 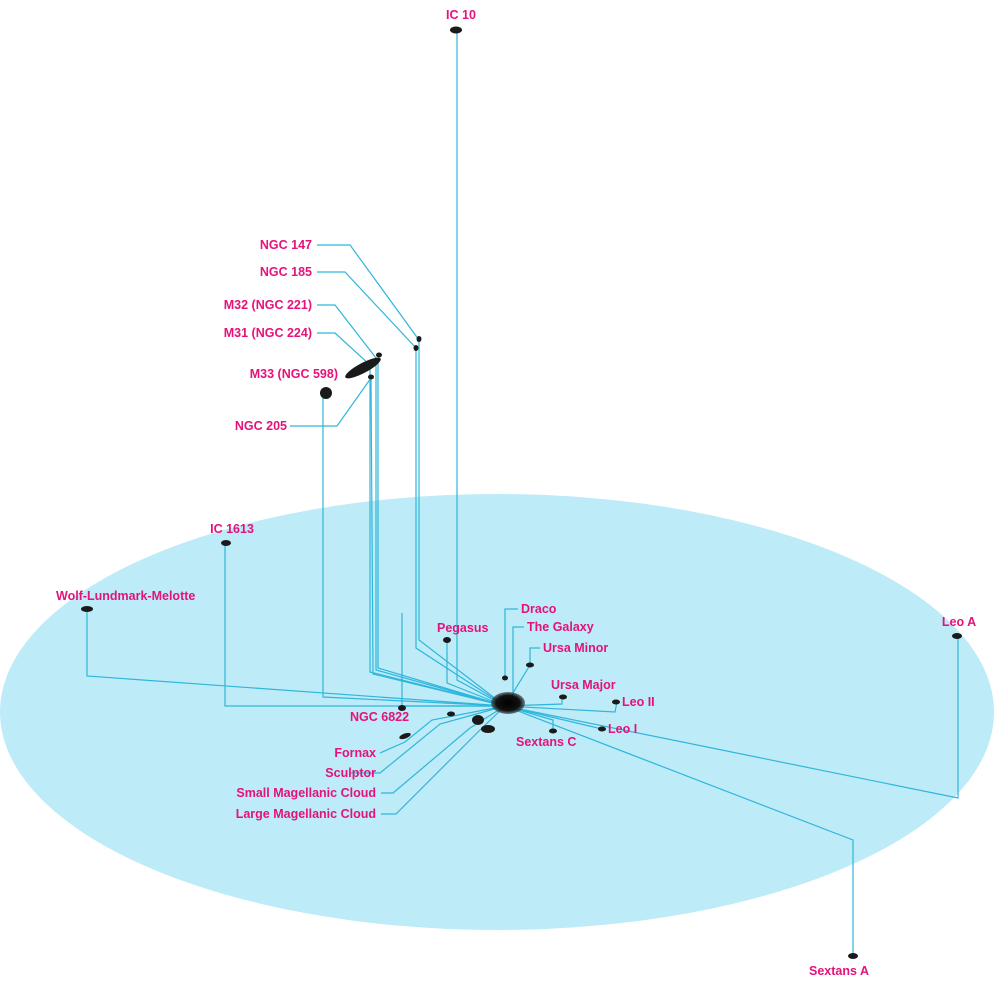 I want to click on label-m31: M31 (NGC 224), so click(x=268, y=333).